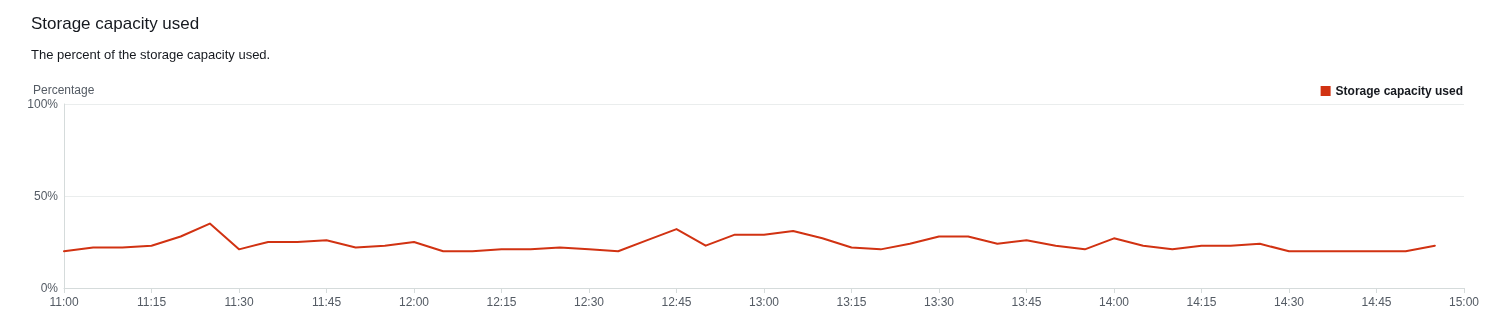 This screenshot has width=1504, height=326. What do you see at coordinates (43, 104) in the screenshot?
I see `y-tick-label: 100%` at bounding box center [43, 104].